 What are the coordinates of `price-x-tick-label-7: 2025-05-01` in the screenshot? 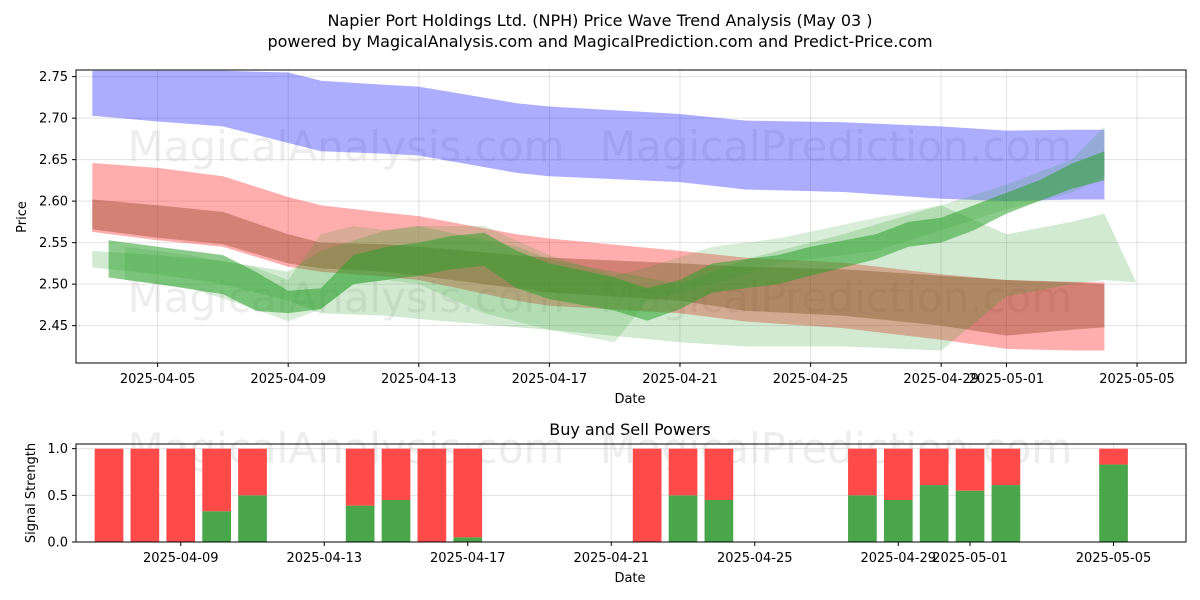 It's located at (1007, 379).